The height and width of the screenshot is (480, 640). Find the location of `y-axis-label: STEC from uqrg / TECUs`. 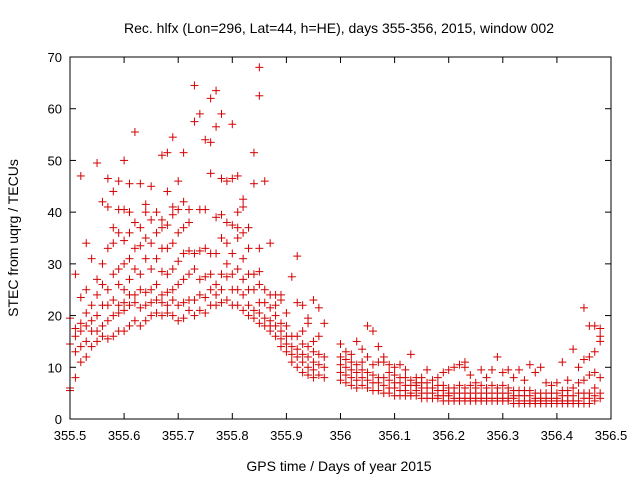

y-axis-label: STEC from uqrg / TECUs is located at coordinates (13, 238).